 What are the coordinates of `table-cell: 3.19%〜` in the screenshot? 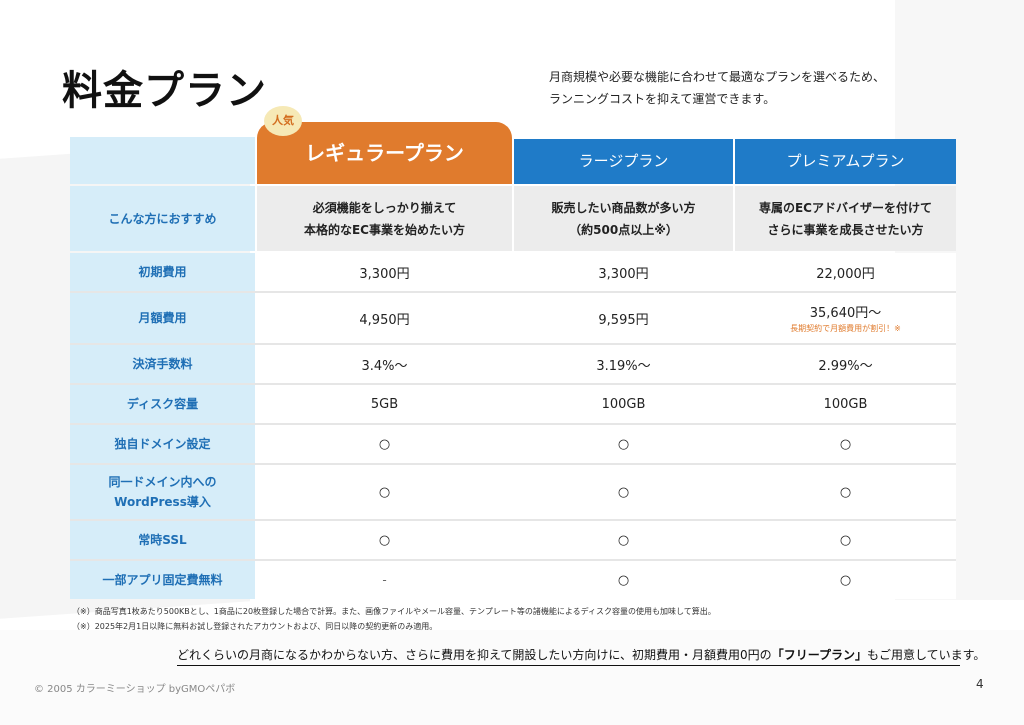 It's located at (623, 364).